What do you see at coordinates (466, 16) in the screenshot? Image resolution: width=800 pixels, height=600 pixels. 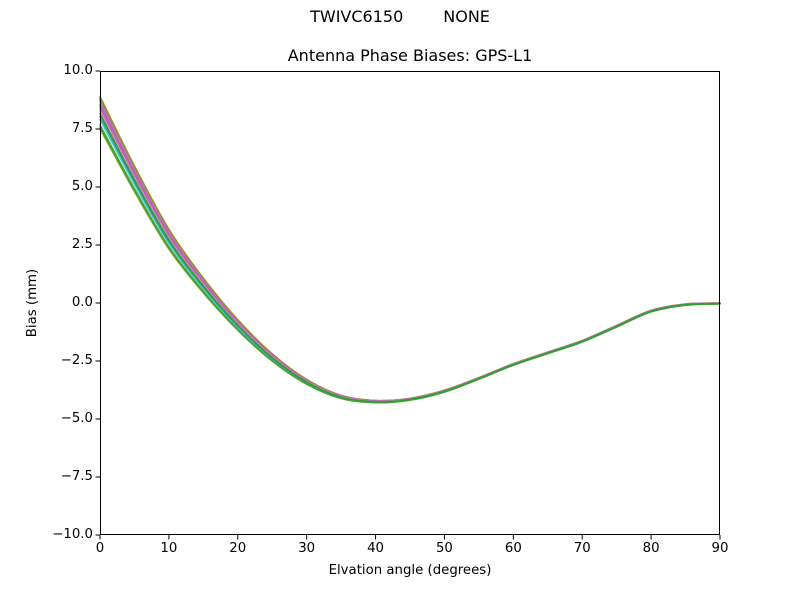 I see `suptitle-radome-name: NONE` at bounding box center [466, 16].